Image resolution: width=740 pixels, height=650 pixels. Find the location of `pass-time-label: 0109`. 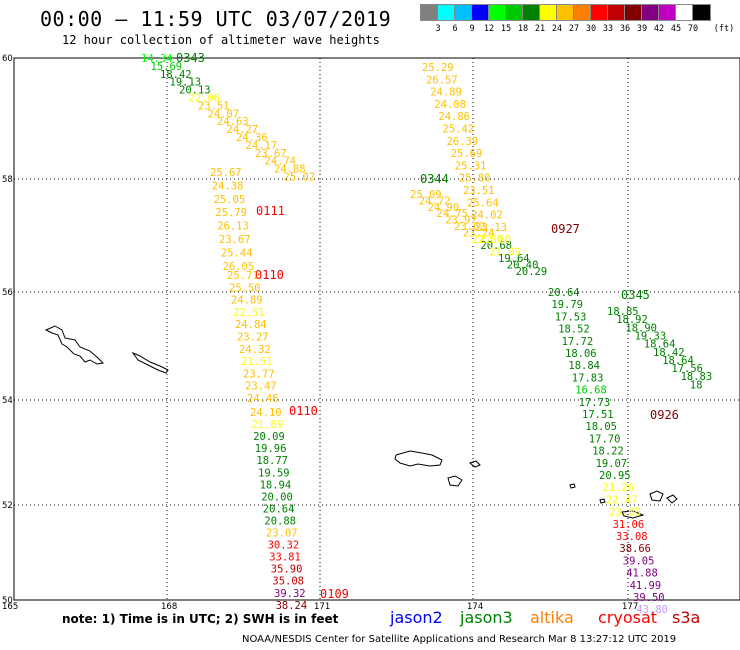

pass-time-label: 0109 is located at coordinates (334, 594).